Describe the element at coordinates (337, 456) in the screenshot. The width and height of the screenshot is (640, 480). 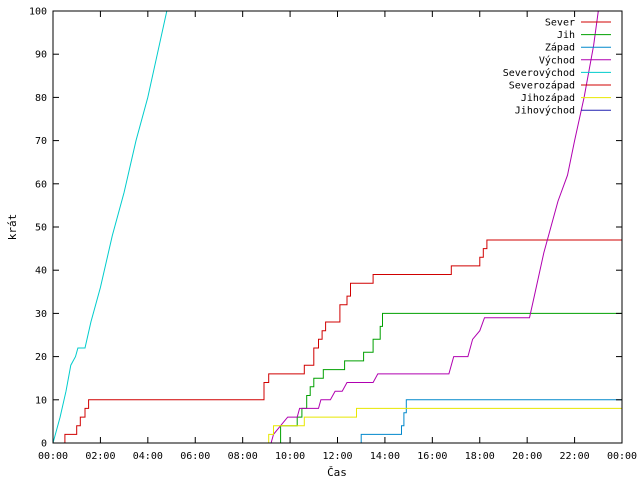
I see `x-tick-label: 12:00` at that location.